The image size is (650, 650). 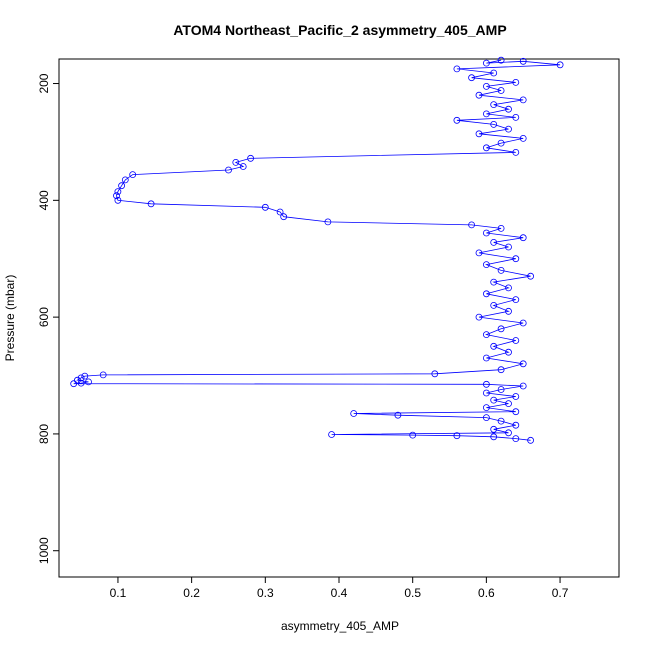 I want to click on x-tick-label: 0.3, so click(x=265, y=593).